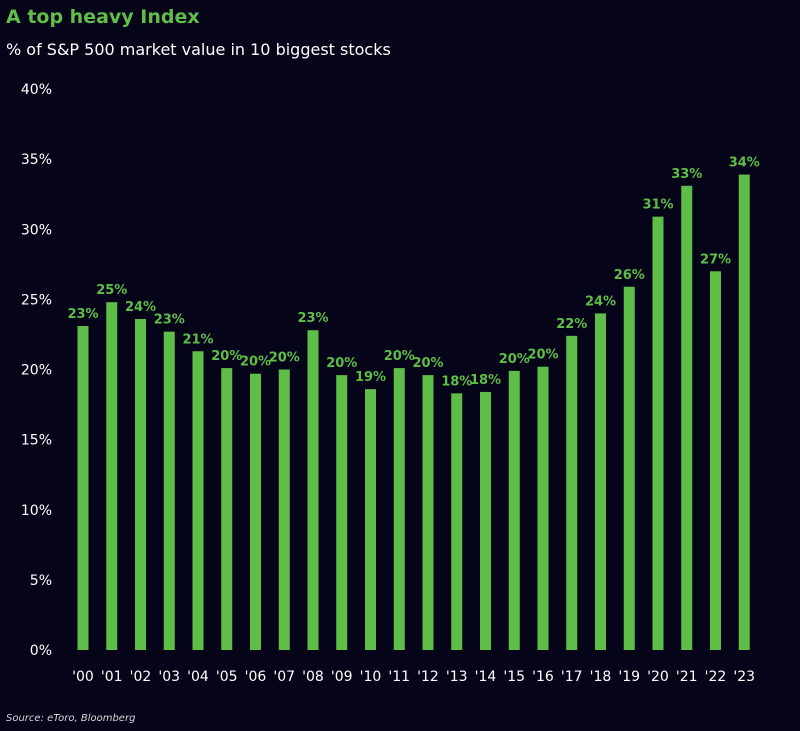  What do you see at coordinates (36, 441) in the screenshot?
I see `y-tick-label: 15%` at bounding box center [36, 441].